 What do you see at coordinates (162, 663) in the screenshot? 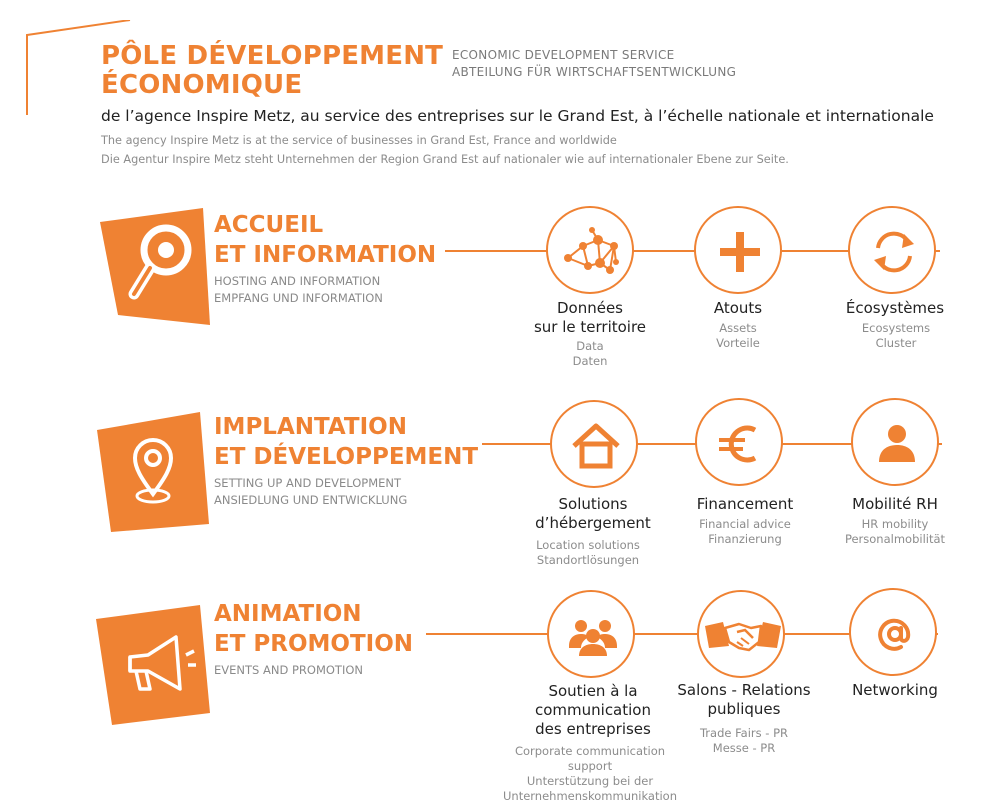
I see `megaphone-icon` at bounding box center [162, 663].